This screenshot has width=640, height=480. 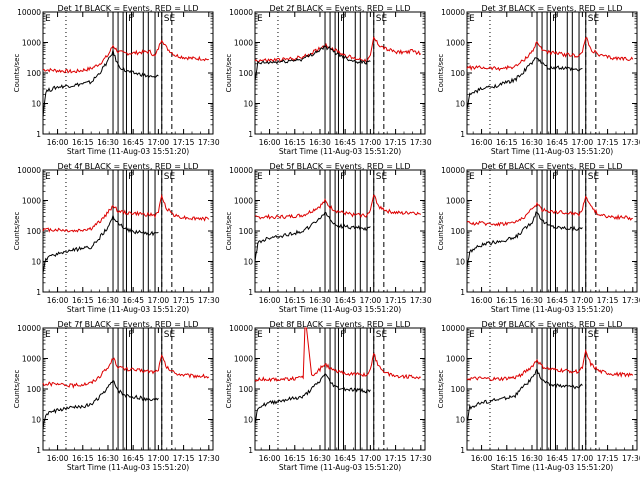 I want to click on chart-title: Det 3f BLACK = Events, RED = LLD, so click(x=551, y=8).